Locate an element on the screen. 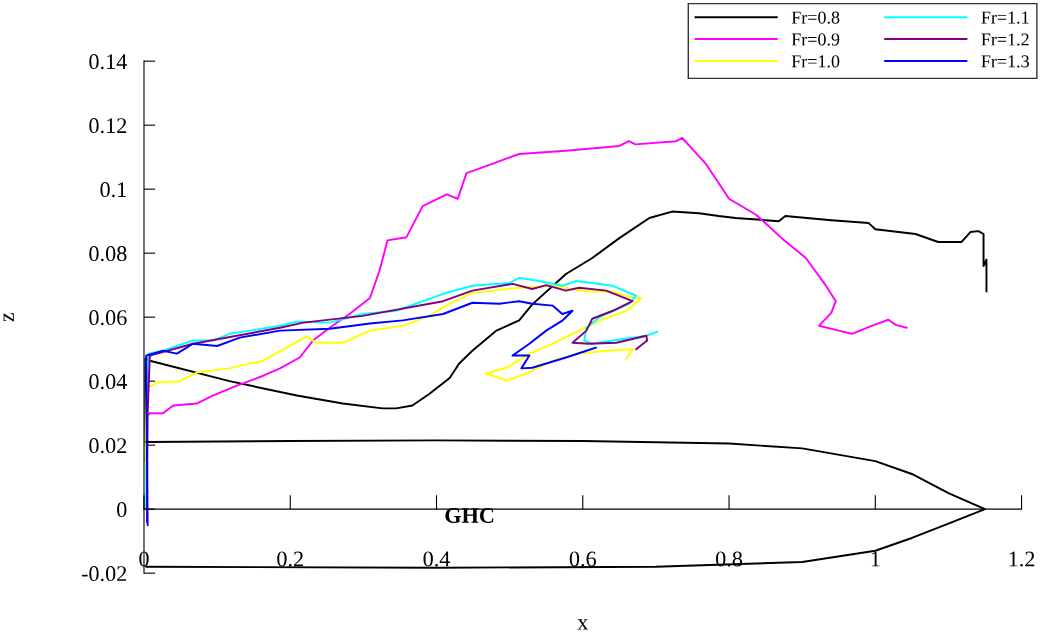 Image resolution: width=1051 pixels, height=644 pixels. y-tick-label: 0.08 is located at coordinates (108, 254).